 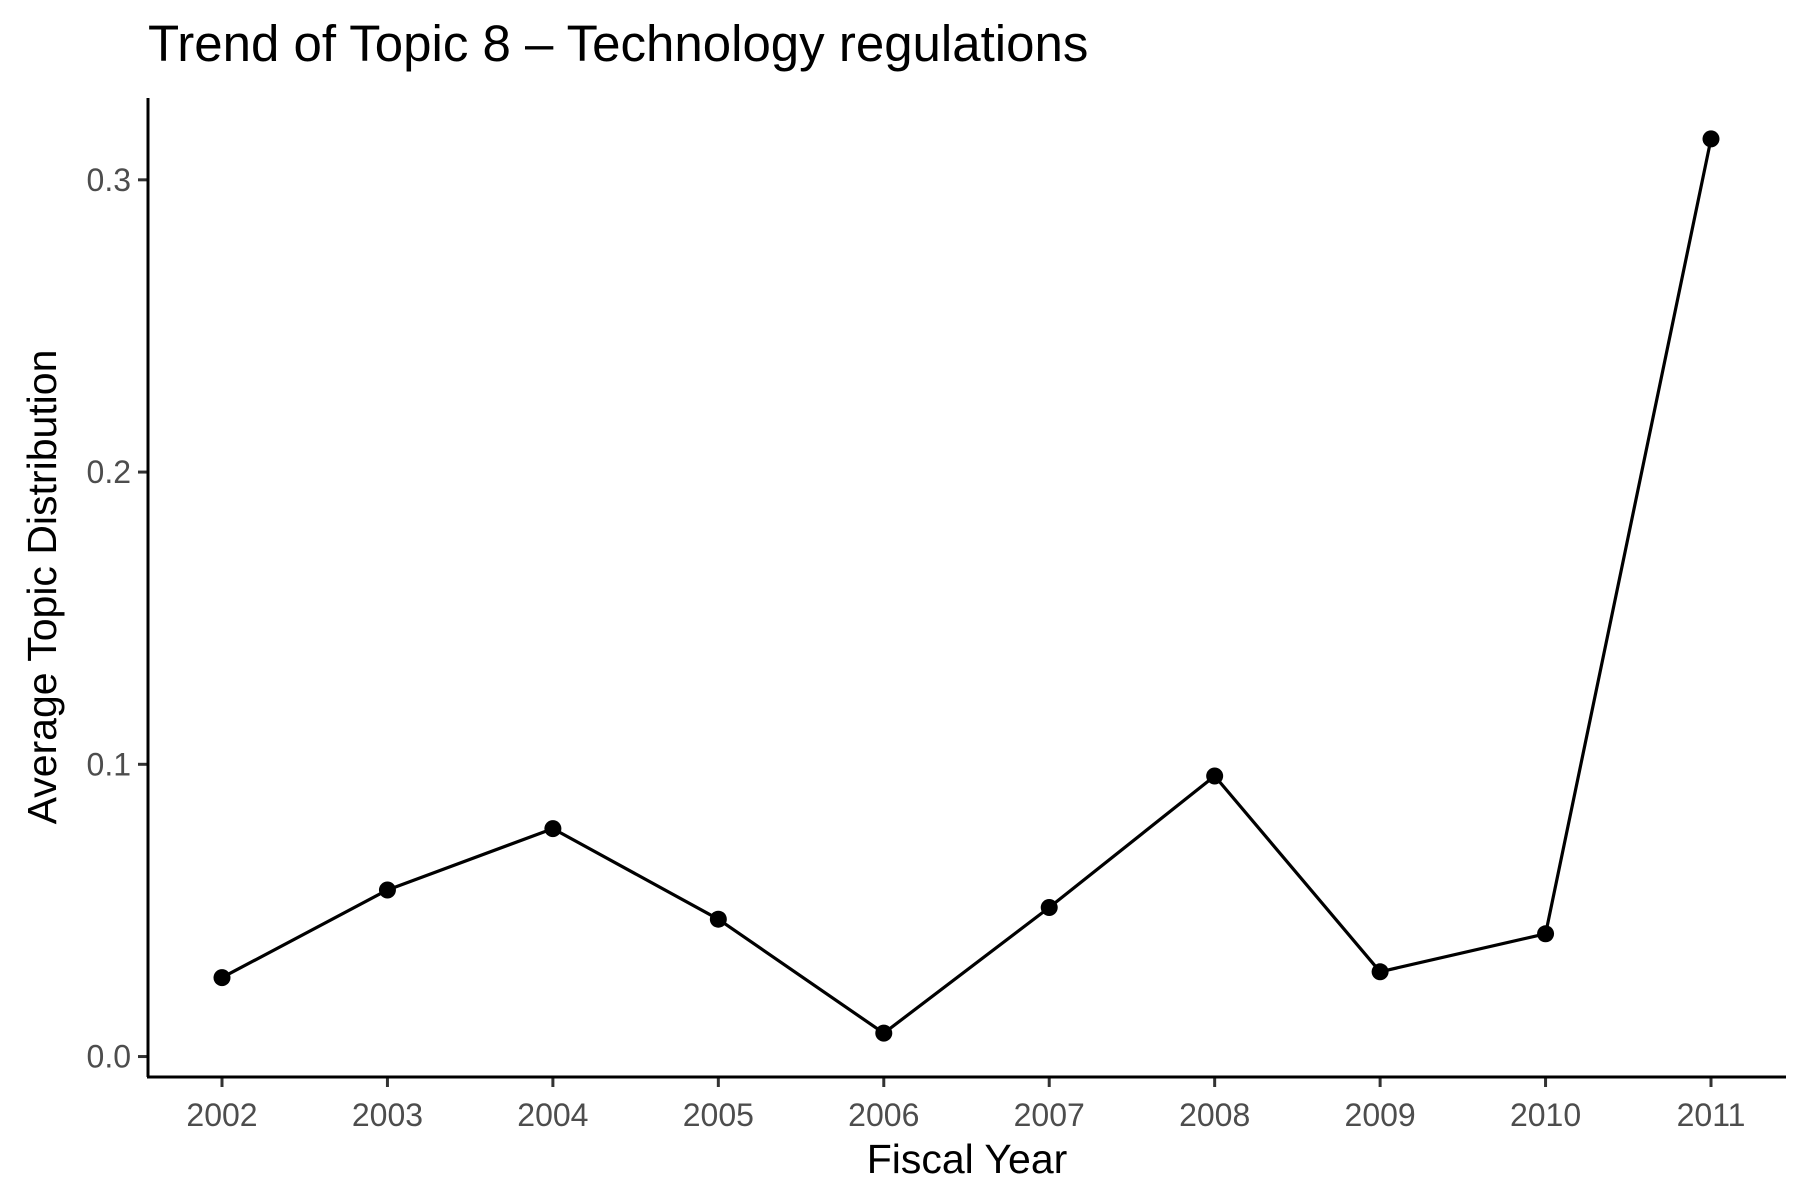 What do you see at coordinates (117, 618) in the screenshot?
I see `y-axis-ticks: 0.0 0.1 0.2 0.3` at bounding box center [117, 618].